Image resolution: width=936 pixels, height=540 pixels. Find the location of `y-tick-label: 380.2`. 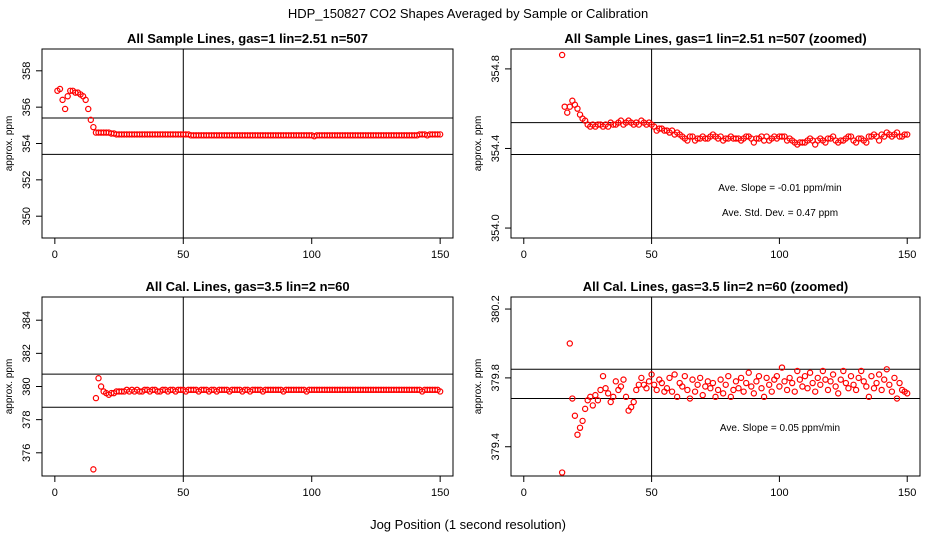

y-tick-label: 380.2 is located at coordinates (496, 309).